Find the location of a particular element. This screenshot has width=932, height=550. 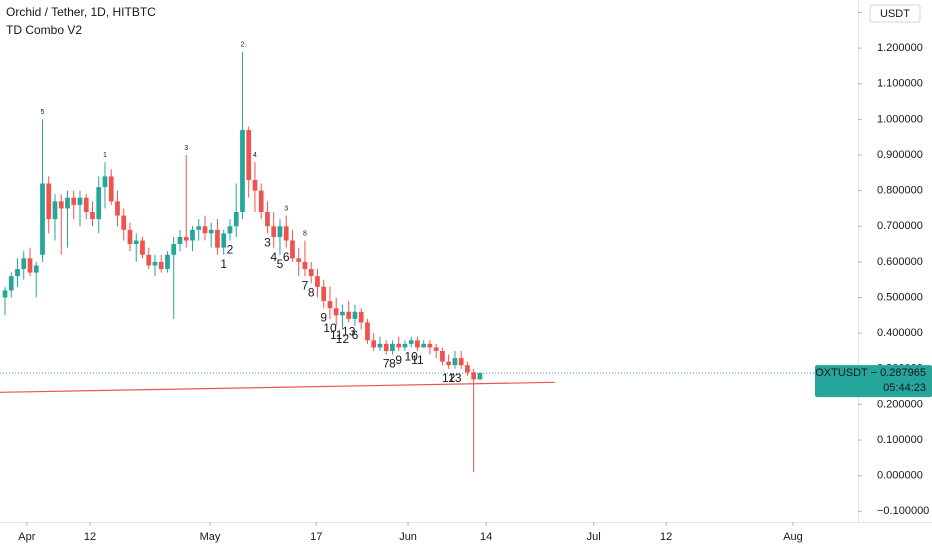

td-label: 13 is located at coordinates (455, 378).